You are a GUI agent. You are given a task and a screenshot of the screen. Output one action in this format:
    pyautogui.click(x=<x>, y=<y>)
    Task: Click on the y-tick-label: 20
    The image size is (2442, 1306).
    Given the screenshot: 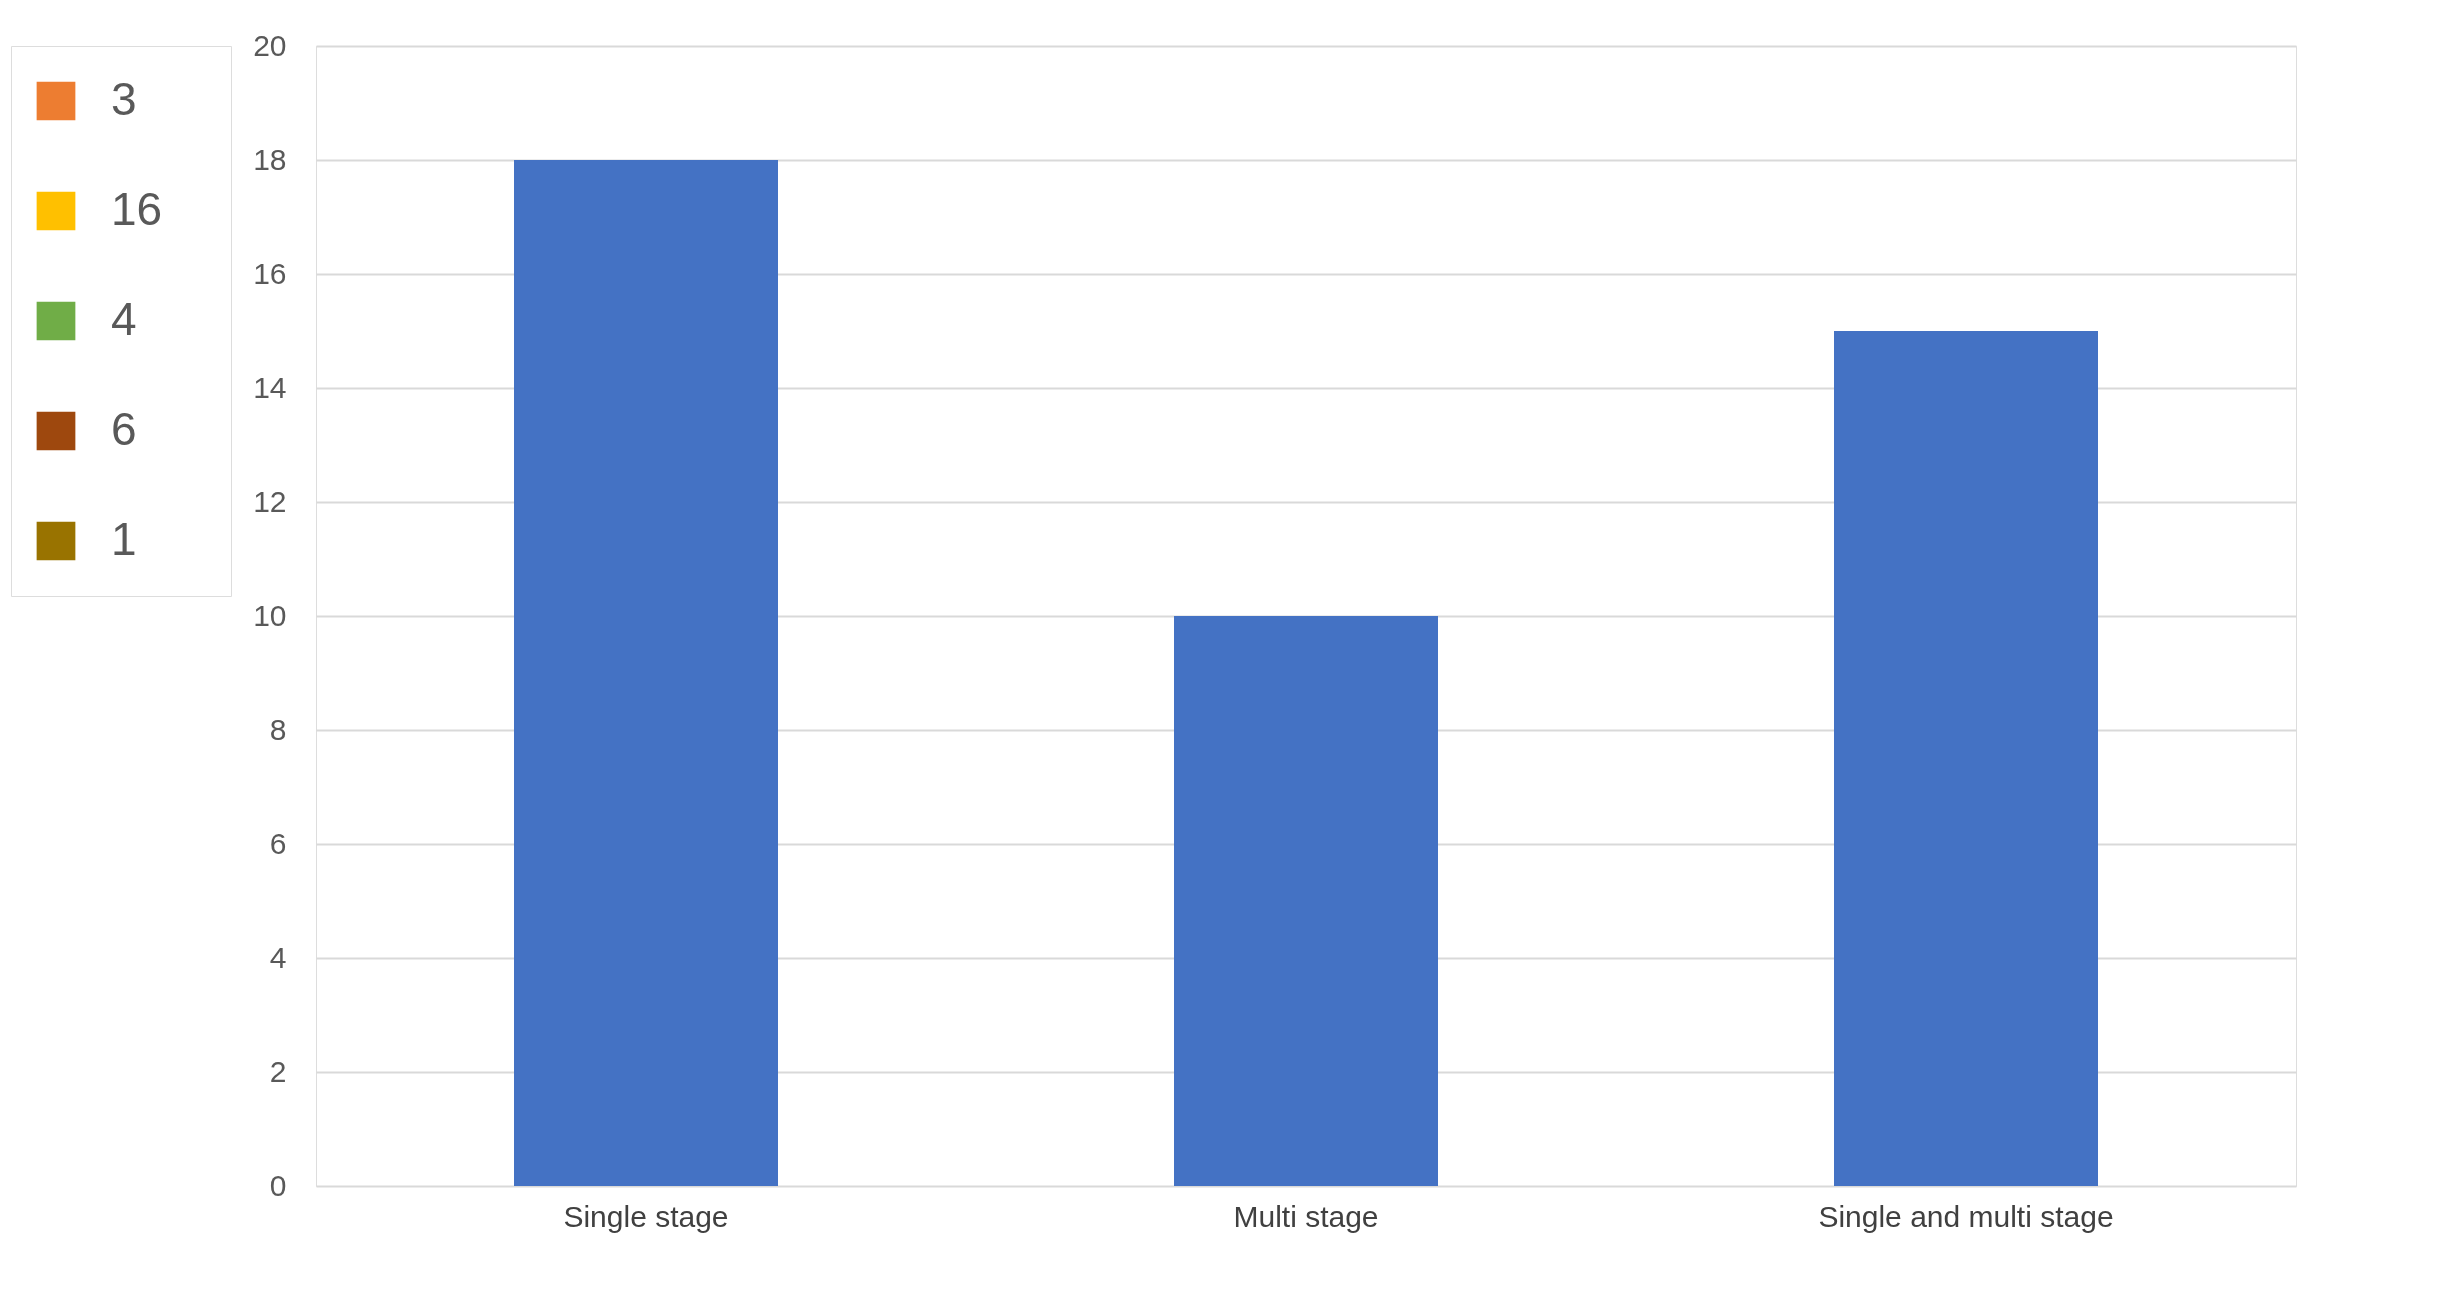 What is the action you would take?
    pyautogui.click(x=270, y=45)
    